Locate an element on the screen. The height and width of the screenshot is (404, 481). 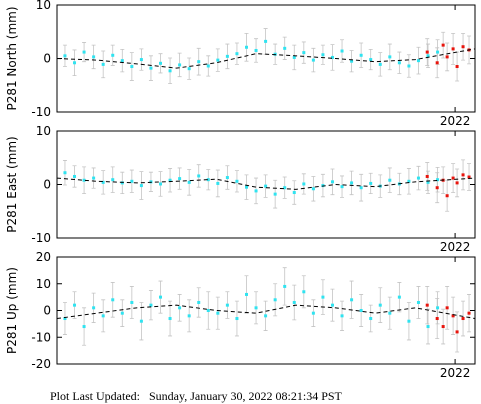
y-tick-label: -10 is located at coordinates (41, 238).